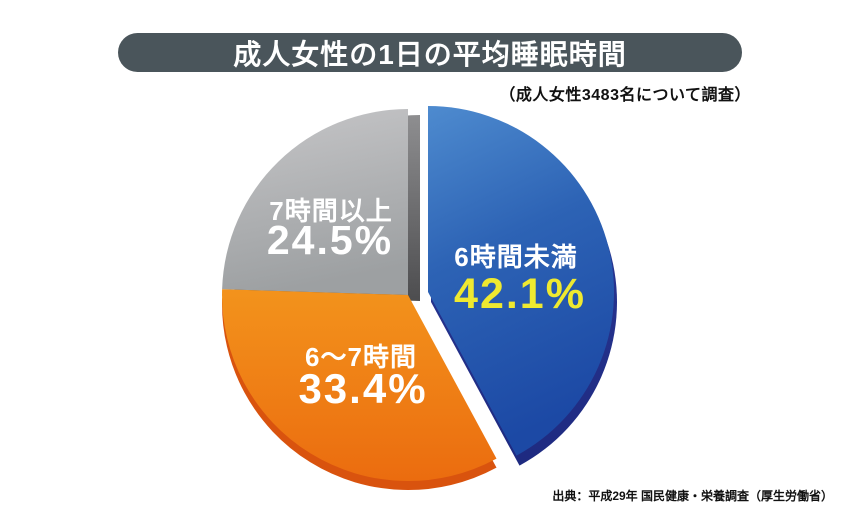 The height and width of the screenshot is (525, 850). I want to click on page-title: 成人女性の1日の平均睡眠時間, so click(430, 54).